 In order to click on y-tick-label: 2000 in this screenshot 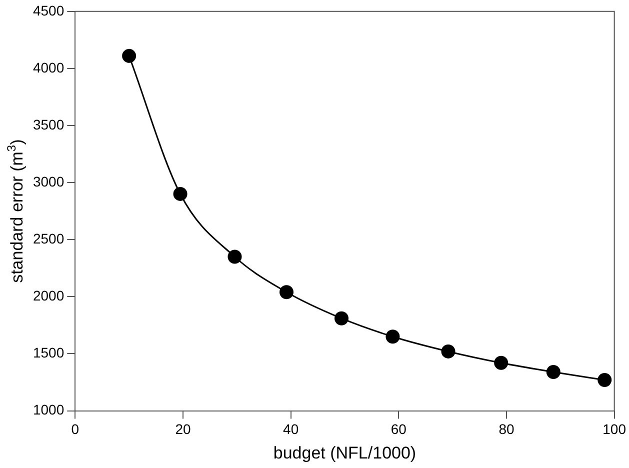, I will do `click(48, 296)`.